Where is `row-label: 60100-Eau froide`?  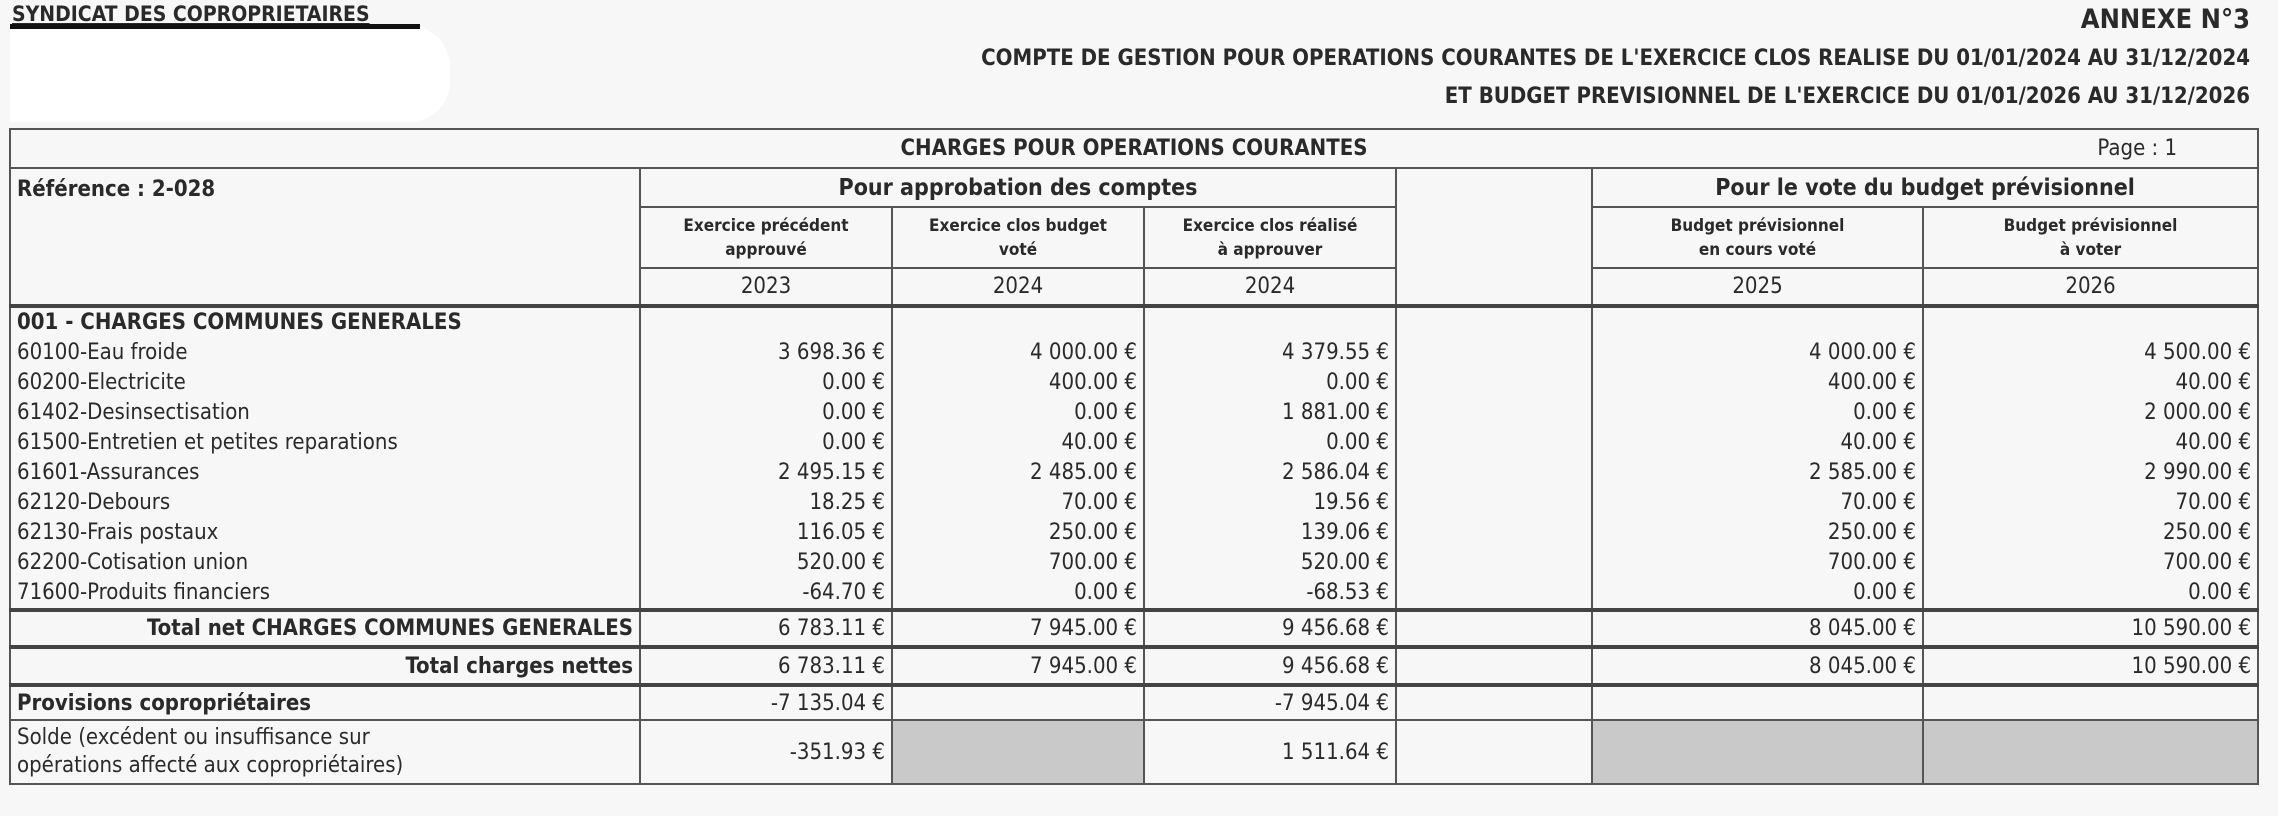 row-label: 60100-Eau froide is located at coordinates (325, 353).